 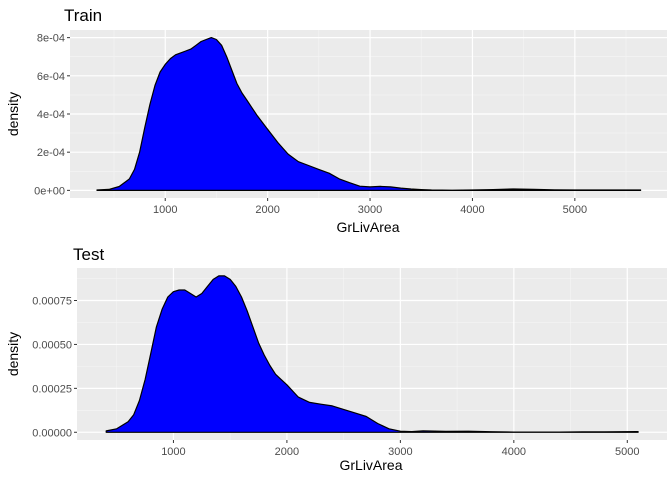 What do you see at coordinates (52, 345) in the screenshot?
I see `y-tick-label: 0.00050` at bounding box center [52, 345].